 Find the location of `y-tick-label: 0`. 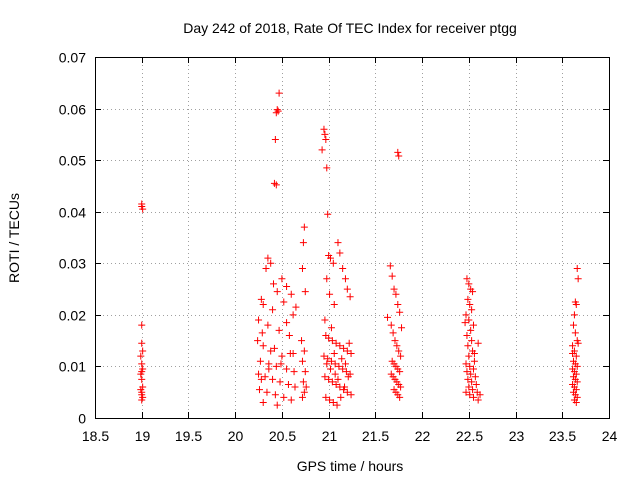

y-tick-label: 0 is located at coordinates (82, 419).